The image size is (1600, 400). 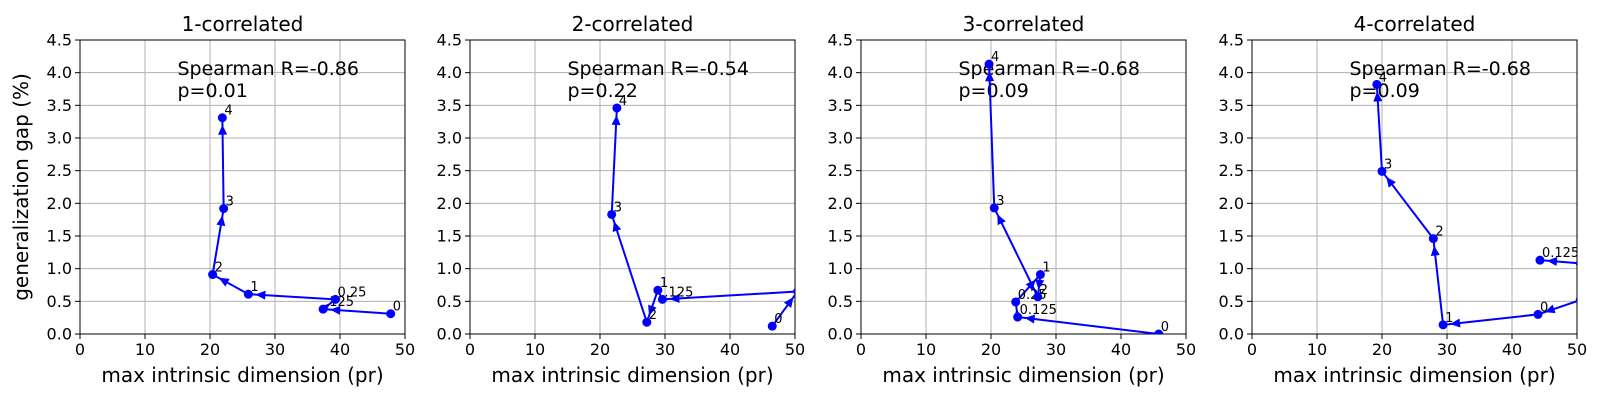 What do you see at coordinates (1383, 77) in the screenshot?
I see `point-label: 4` at bounding box center [1383, 77].